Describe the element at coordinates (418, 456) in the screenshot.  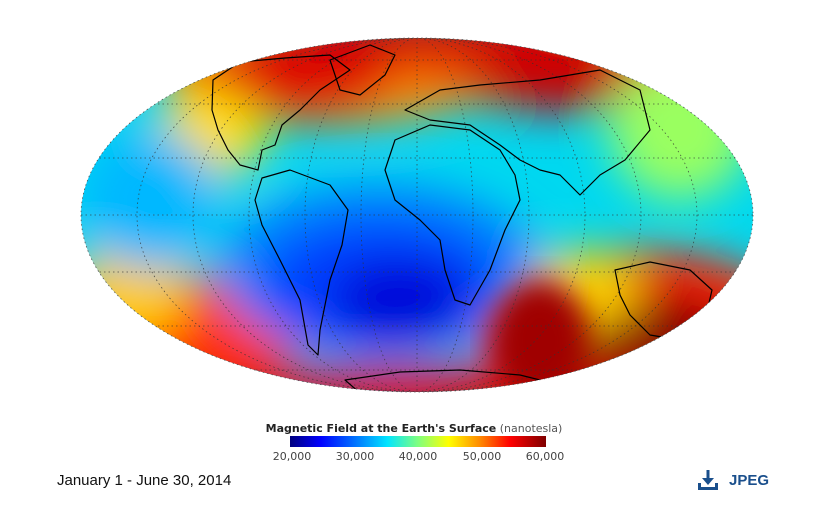
I see `colorbar-tick: 40,000` at that location.